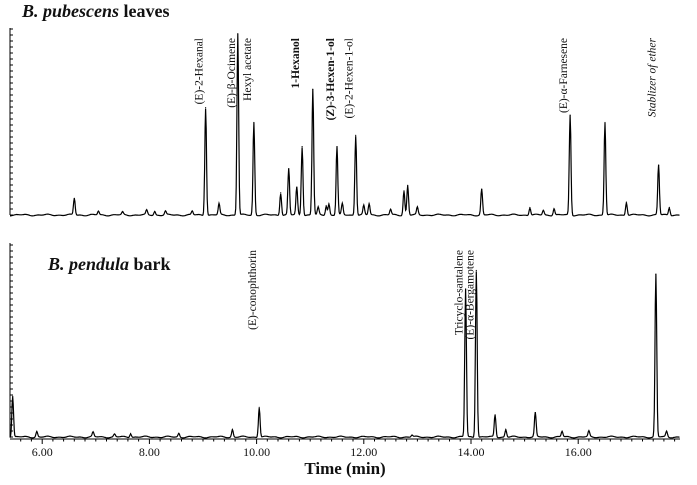  What do you see at coordinates (248, 69) in the screenshot?
I see `peak-label: Hexyl acetate` at bounding box center [248, 69].